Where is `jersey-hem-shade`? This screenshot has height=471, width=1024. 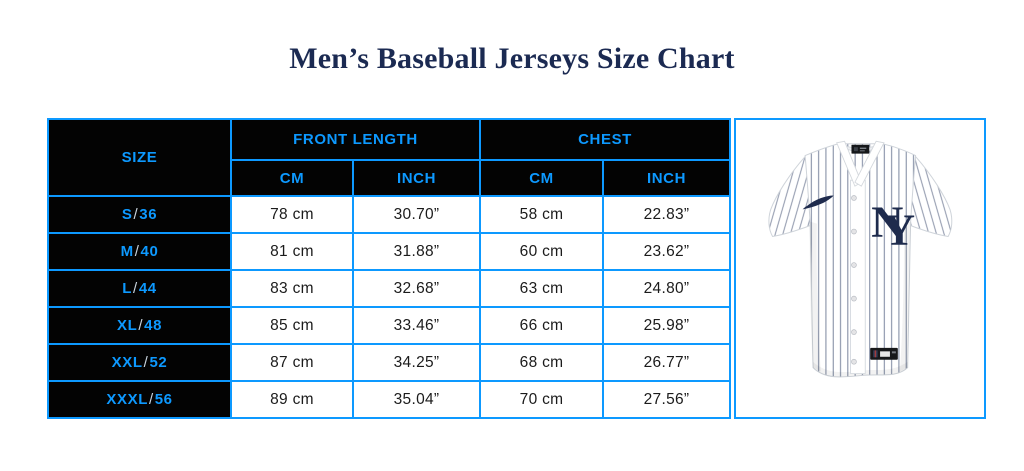
jersey-hem-shade is located at coordinates (860, 369).